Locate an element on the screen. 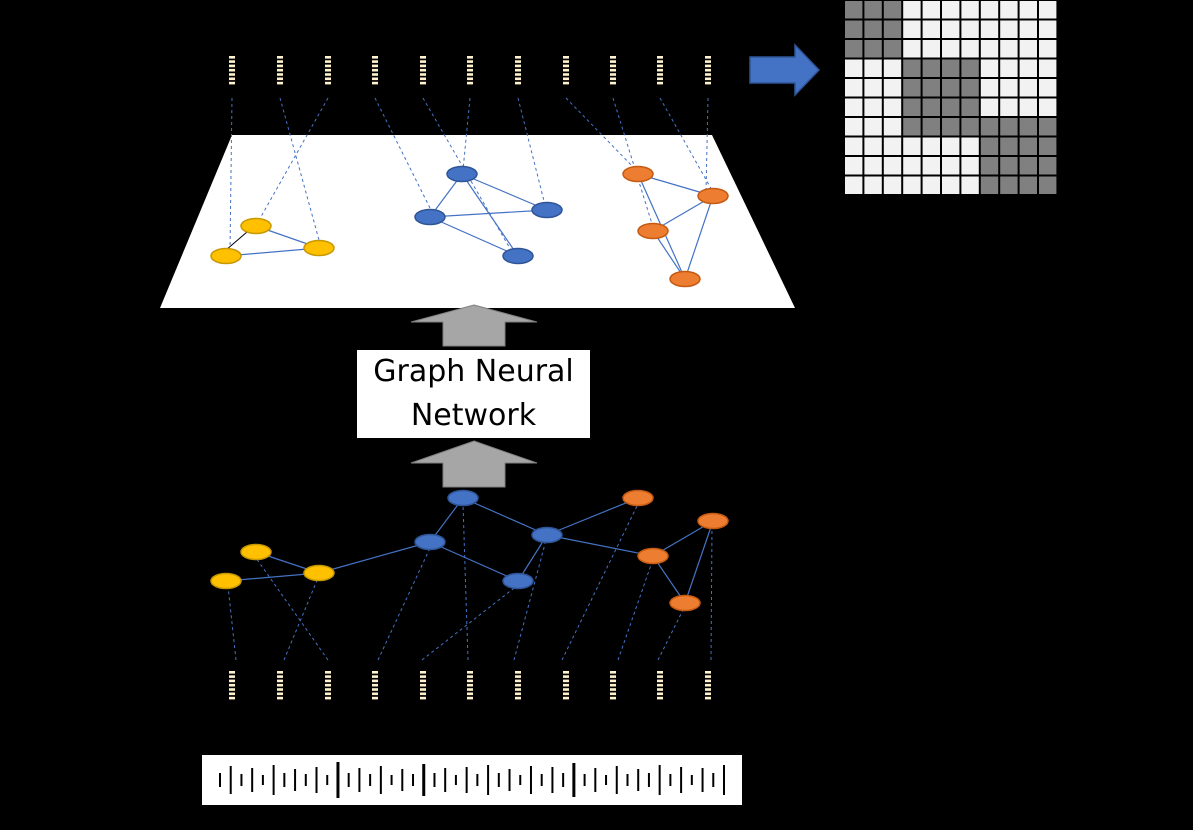 The image size is (1193, 830). gnn-label-box: Graph Neural Network is located at coordinates (473, 394).